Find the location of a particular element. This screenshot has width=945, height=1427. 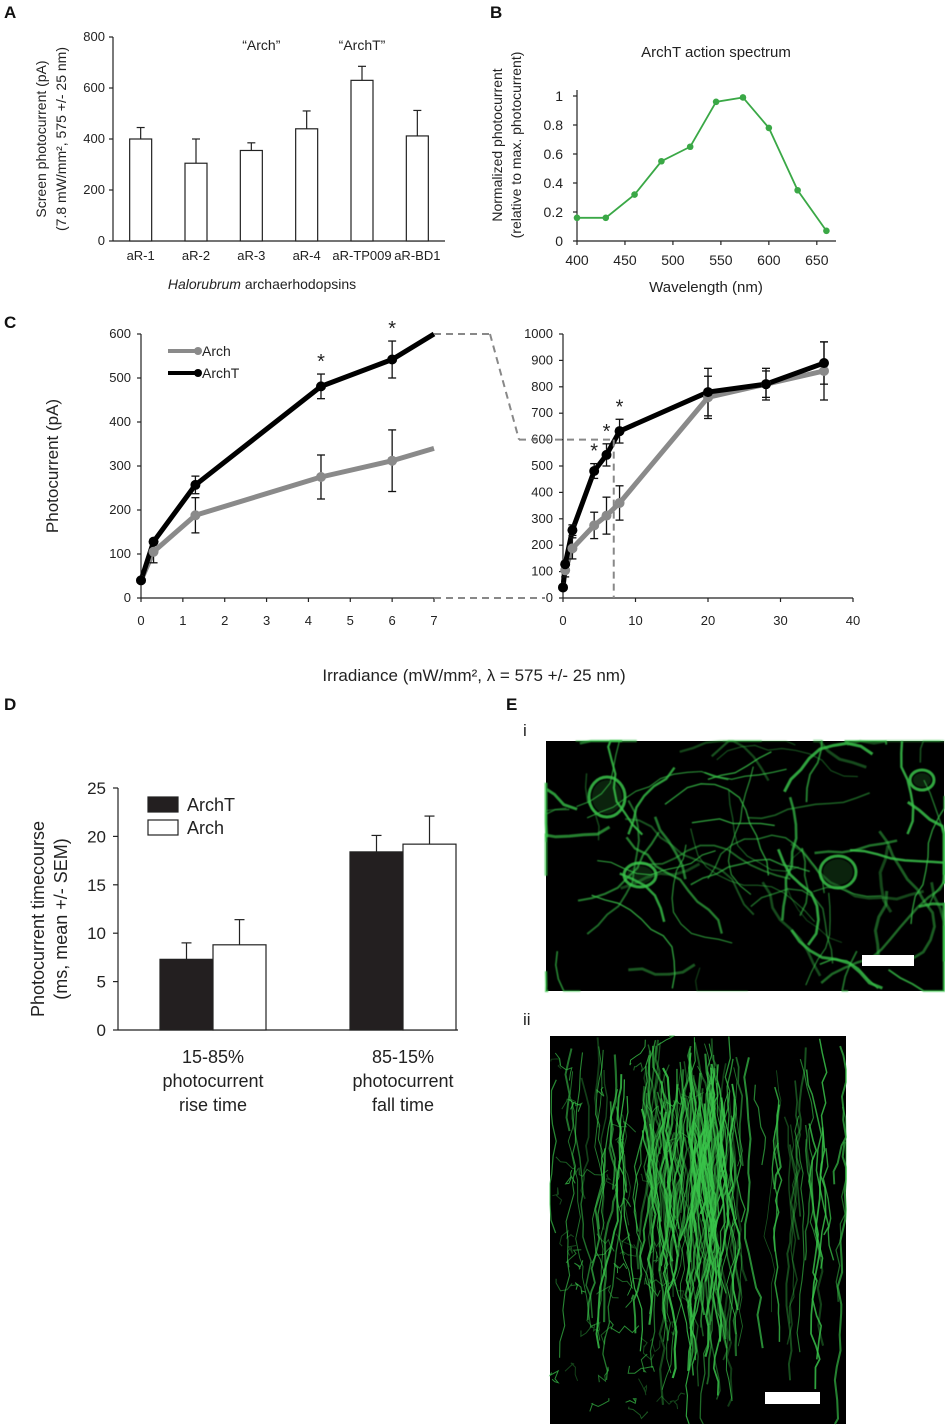

c-right-x-tick-label: 30 is located at coordinates (780, 620).